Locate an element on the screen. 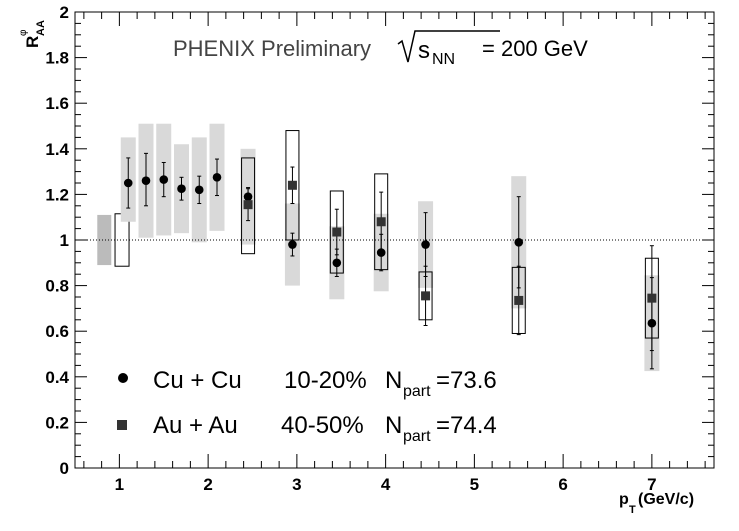  x-tick-label-3: 4 is located at coordinates (386, 484).